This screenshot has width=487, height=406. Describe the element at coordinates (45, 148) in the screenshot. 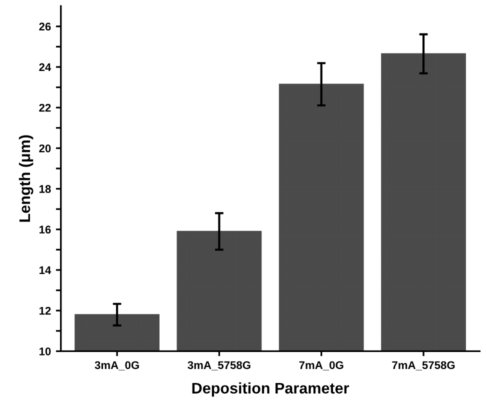

I see `y-tick-label: 20` at that location.